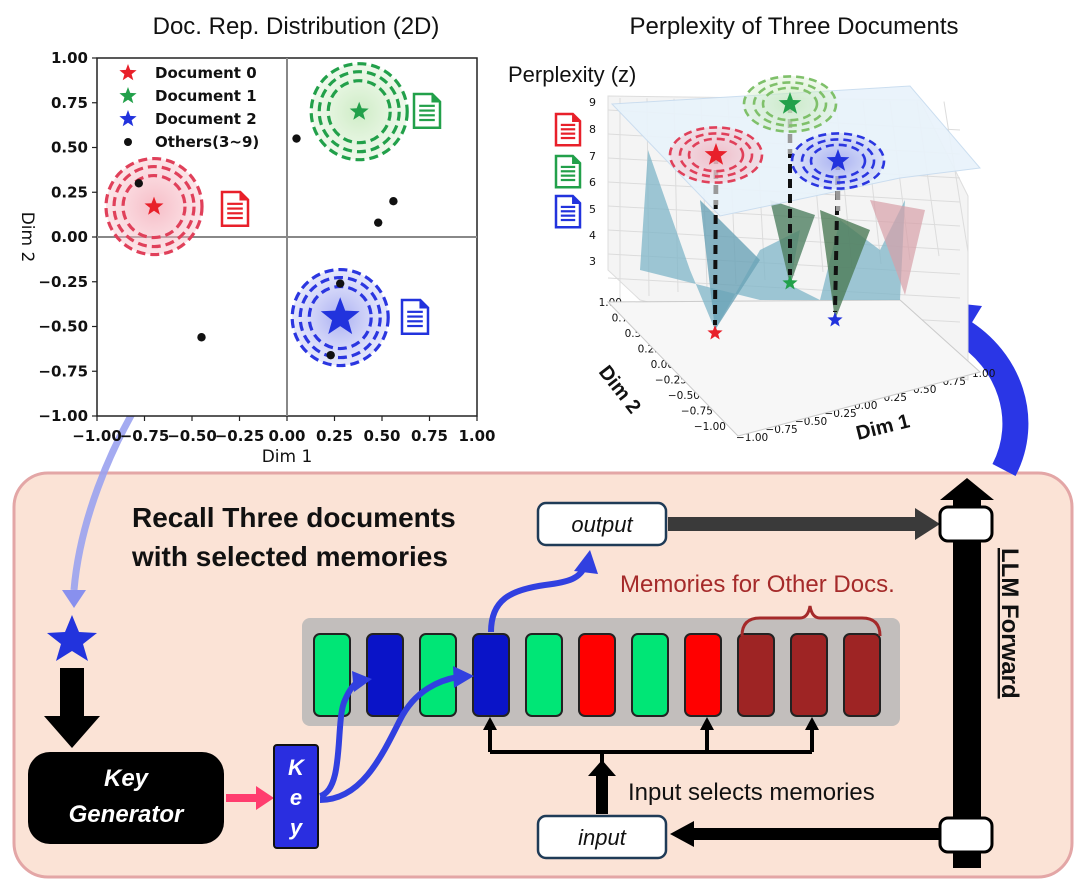  Describe the element at coordinates (192, 436) in the screenshot. I see `x-tick-label: −0.50` at that location.